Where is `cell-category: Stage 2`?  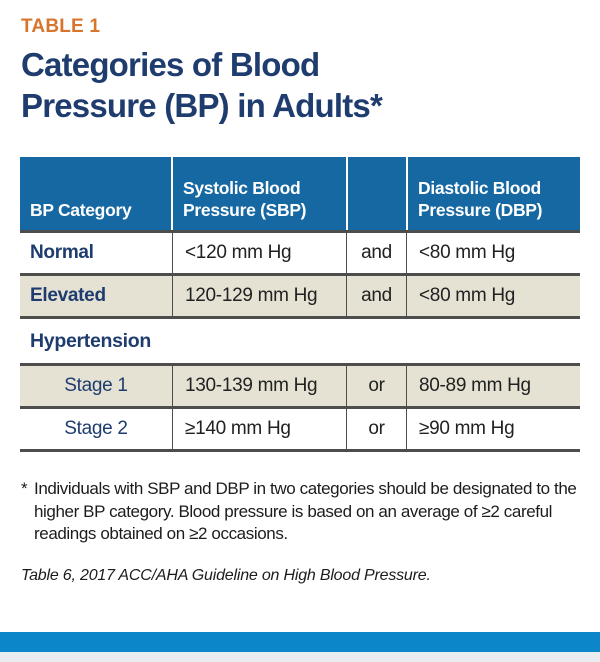 cell-category: Stage 2 is located at coordinates (96, 428).